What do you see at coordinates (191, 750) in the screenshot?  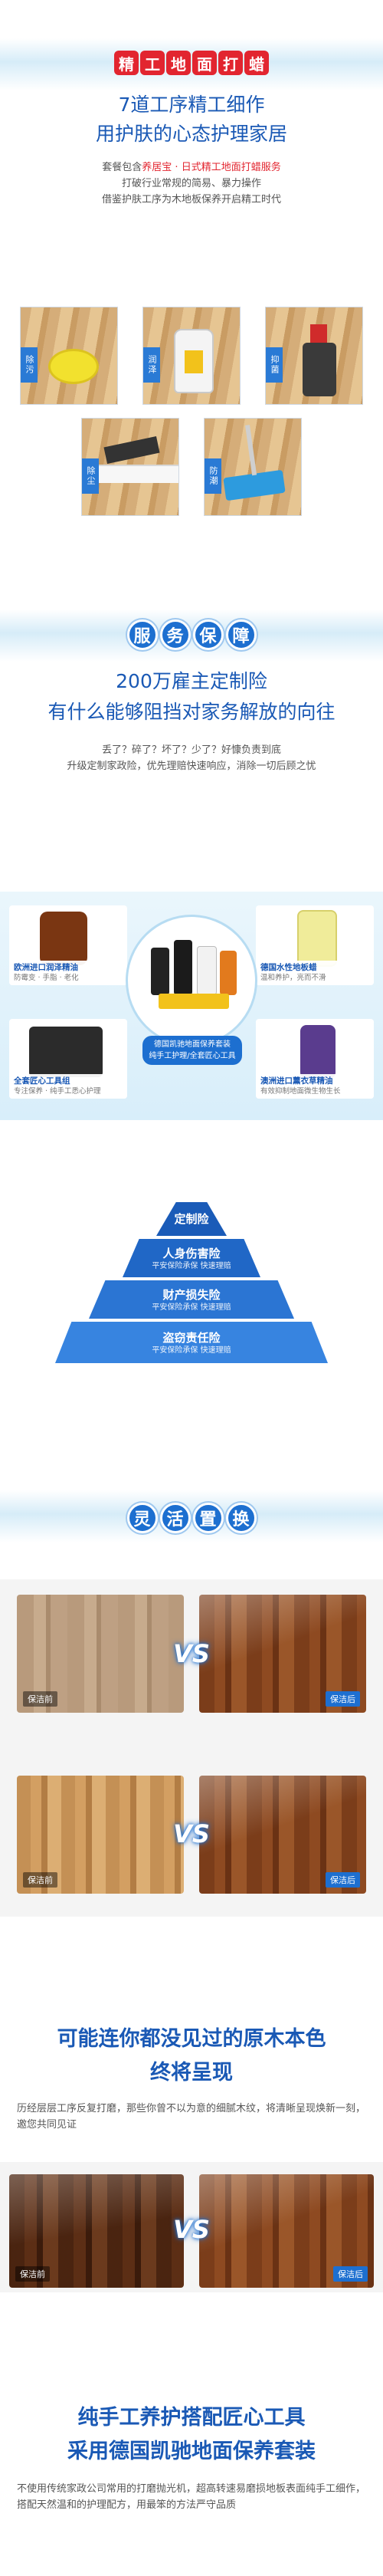 I see `section2-desc-1: 丢了？碎了？坏了？少了？好慷负责到底` at bounding box center [191, 750].